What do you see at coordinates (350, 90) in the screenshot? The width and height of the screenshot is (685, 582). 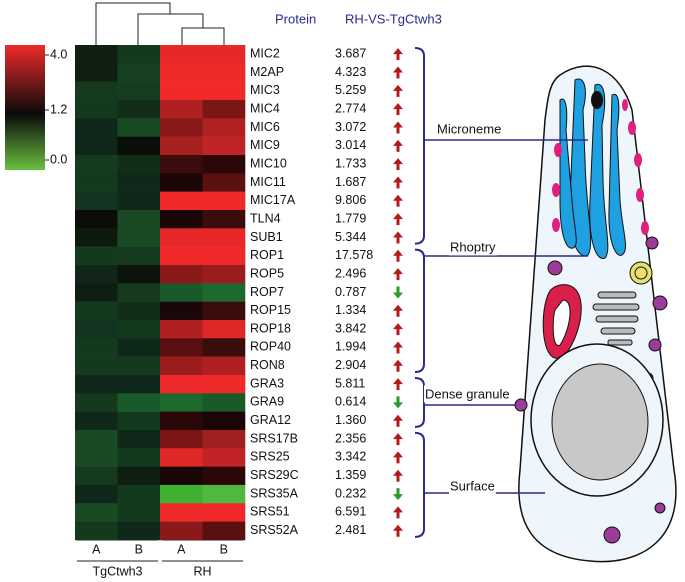 I see `ratio: 5.259` at bounding box center [350, 90].